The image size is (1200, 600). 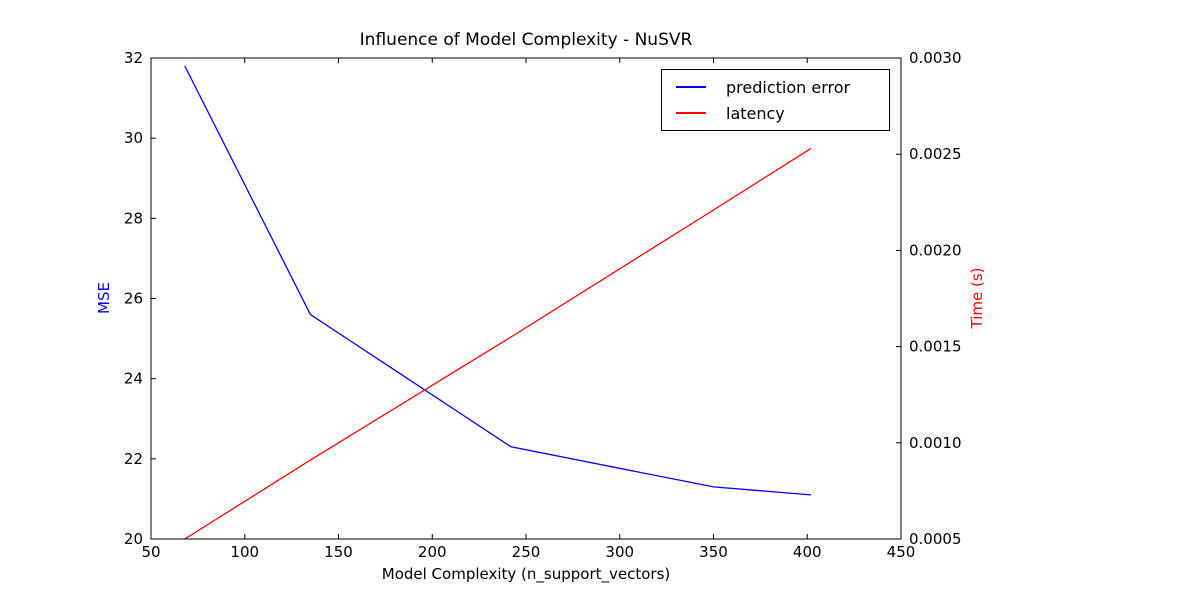 What do you see at coordinates (133, 58) in the screenshot?
I see `y-tick-label-left: 32` at bounding box center [133, 58].